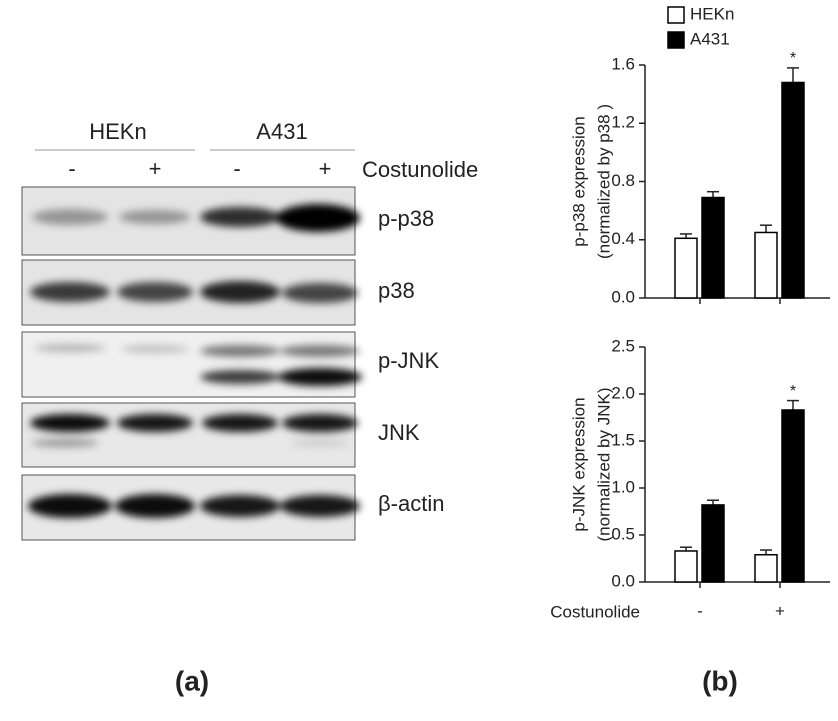  I want to click on panel-label: (b), so click(720, 680).